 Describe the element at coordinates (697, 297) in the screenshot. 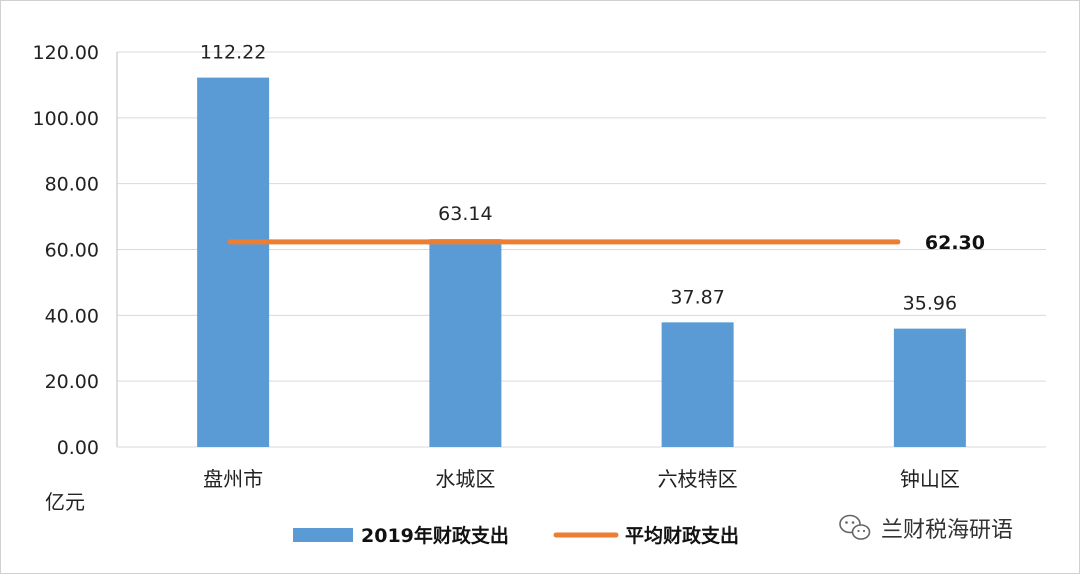

I see `data-label: 37.87` at that location.